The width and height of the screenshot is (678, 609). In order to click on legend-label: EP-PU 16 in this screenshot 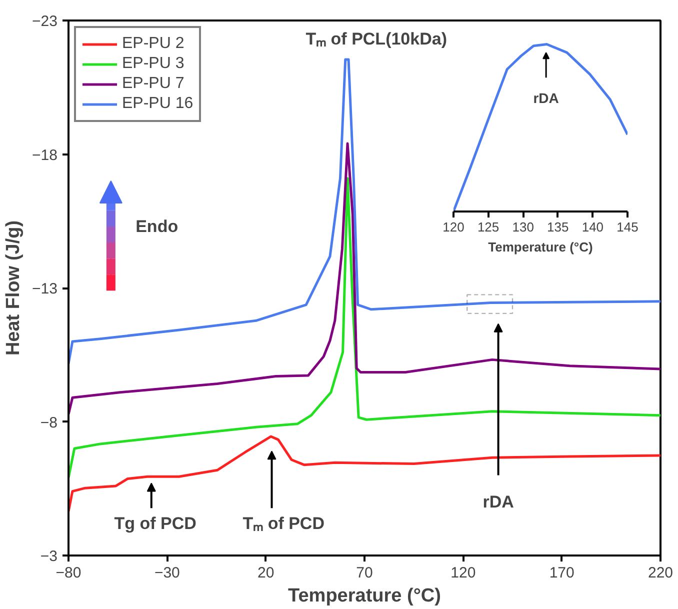, I will do `click(158, 104)`.